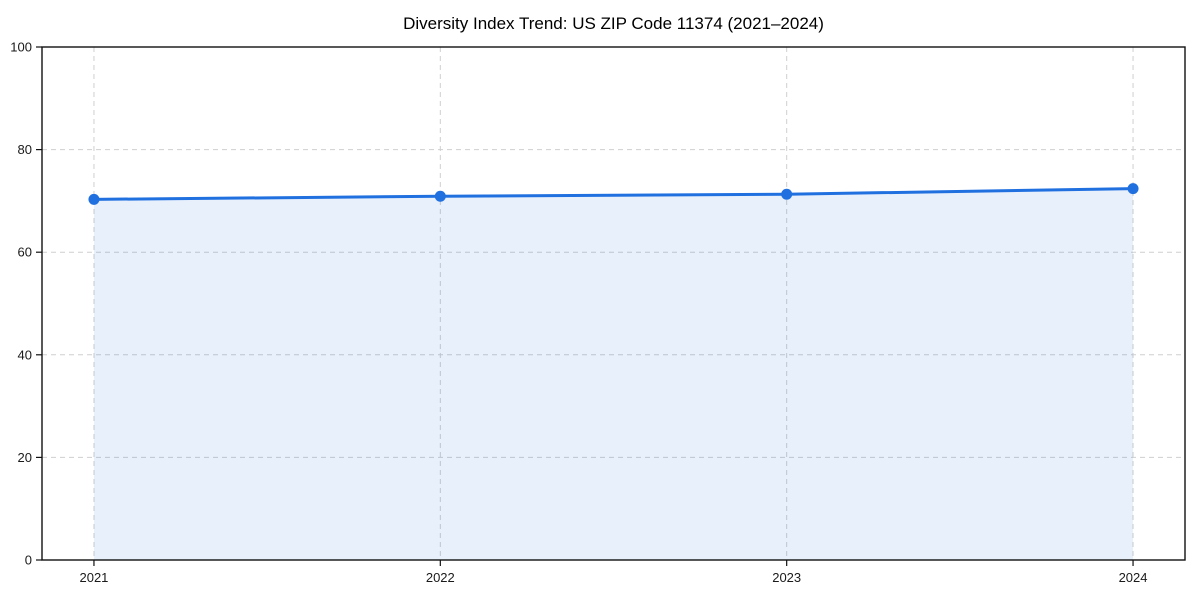 This screenshot has width=1200, height=600. I want to click on x-tick-label: 2022, so click(440, 577).